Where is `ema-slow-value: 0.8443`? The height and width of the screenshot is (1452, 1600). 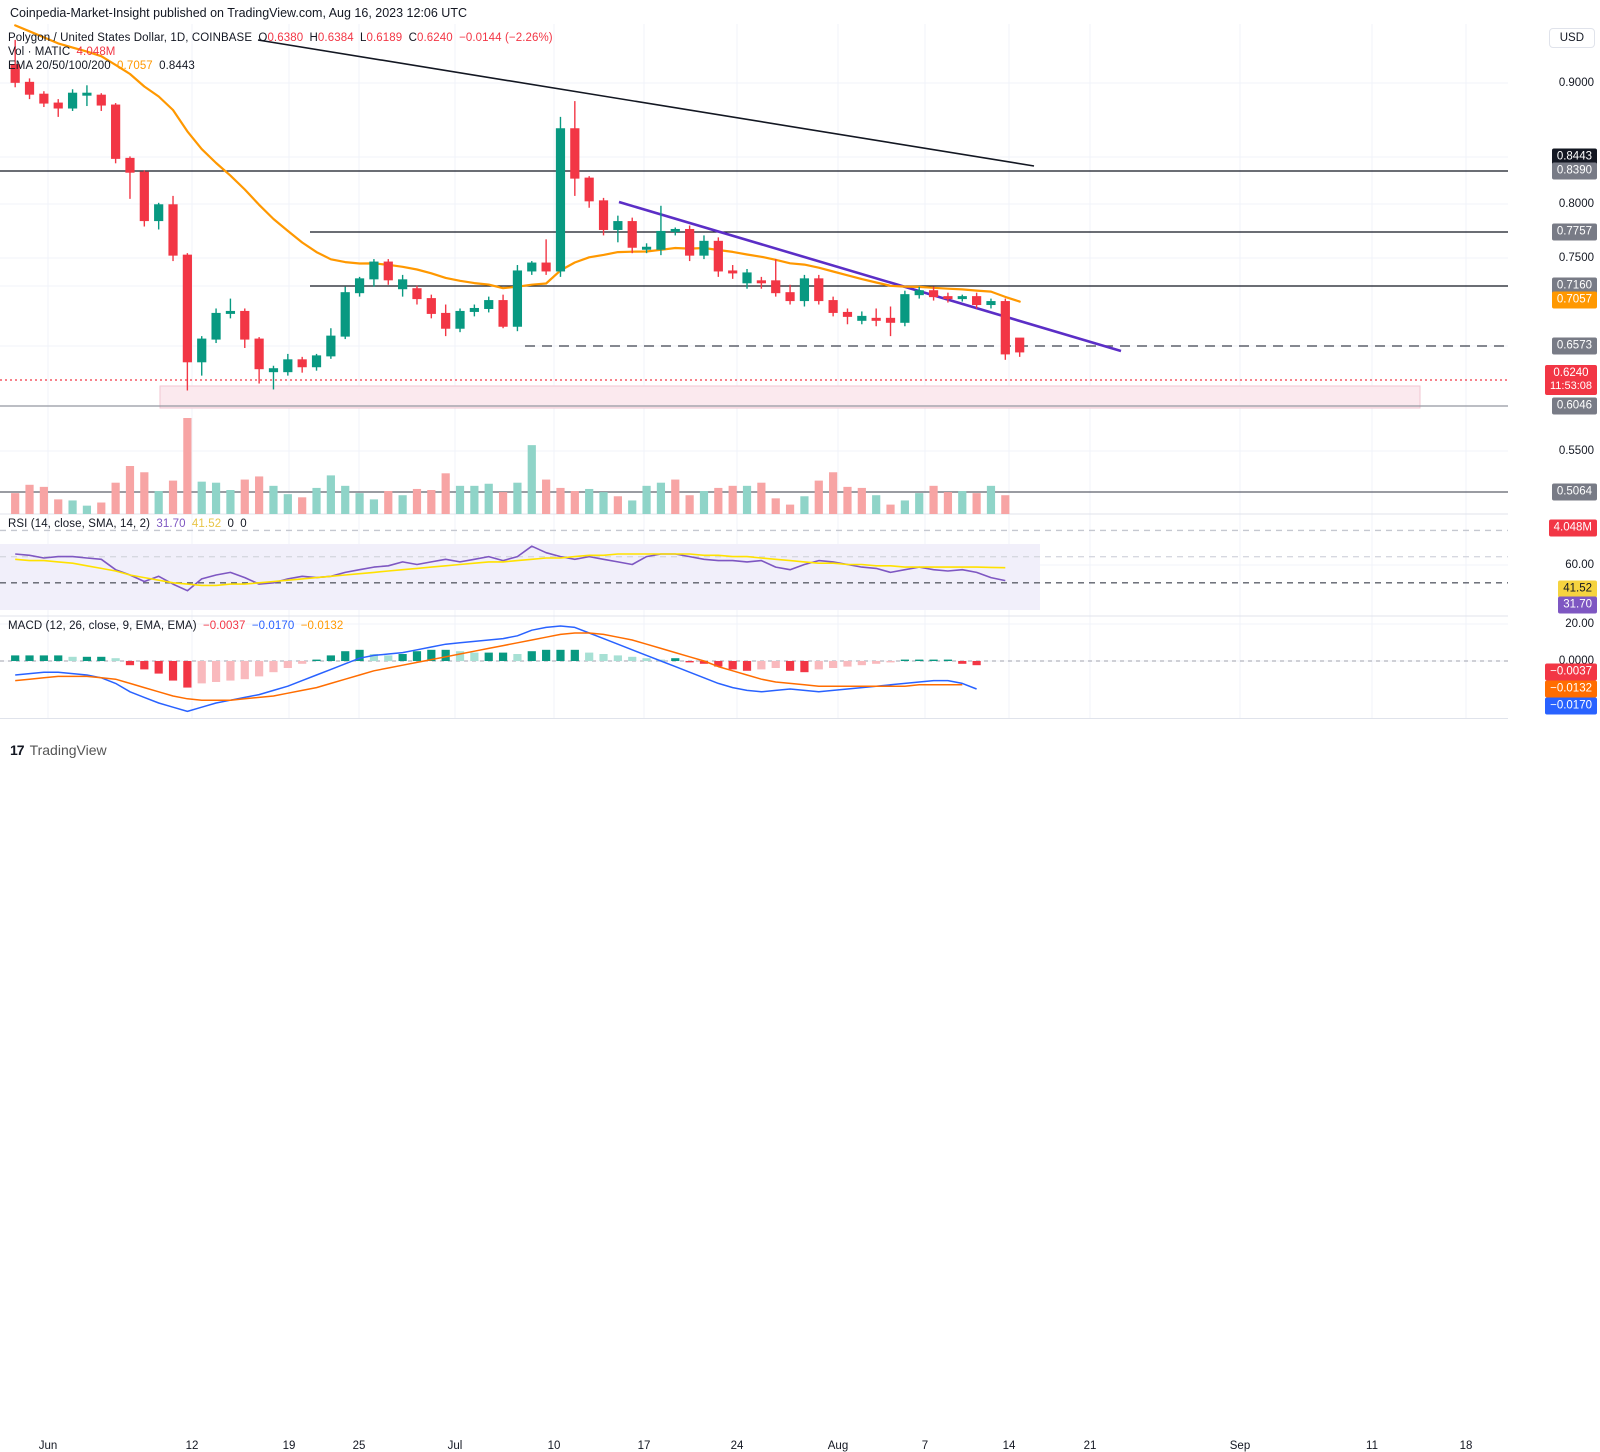
ema-slow-value: 0.8443 is located at coordinates (177, 66).